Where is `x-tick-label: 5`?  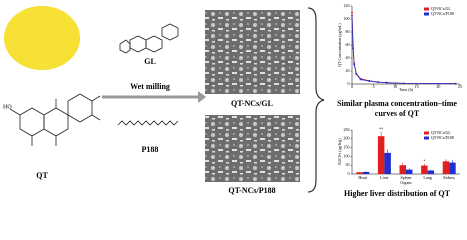
x-tick-label: 5 is located at coordinates (374, 86).